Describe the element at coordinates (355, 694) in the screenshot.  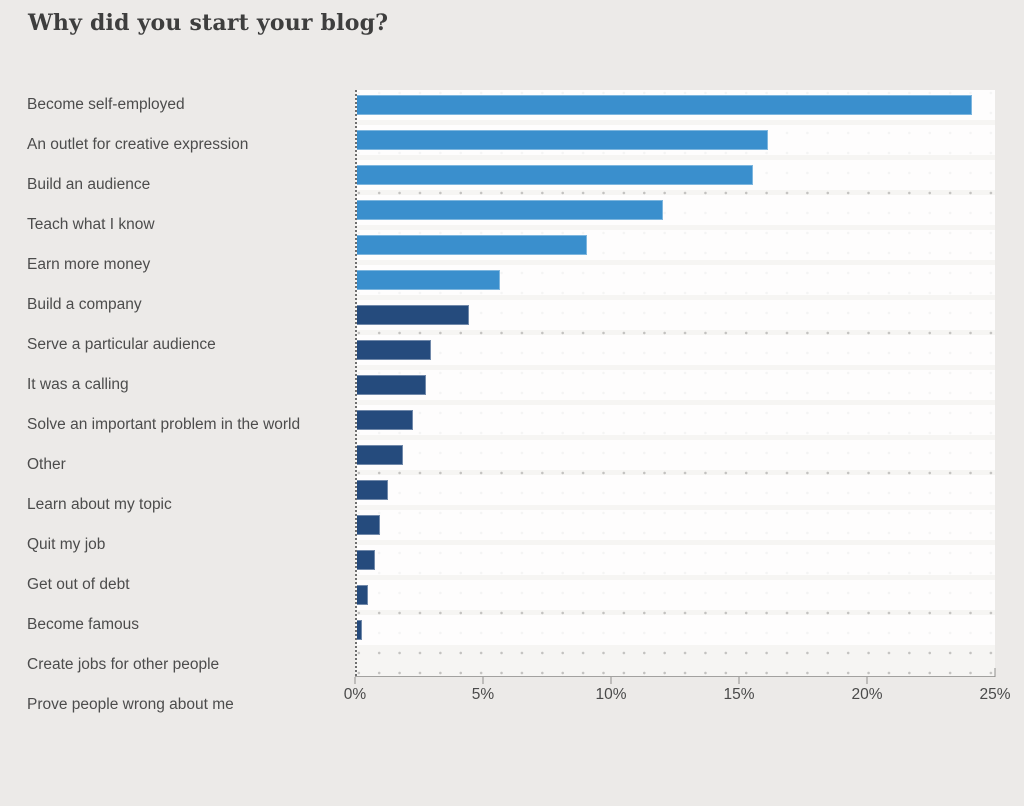
I see `axis-tick-label: 0%` at that location.